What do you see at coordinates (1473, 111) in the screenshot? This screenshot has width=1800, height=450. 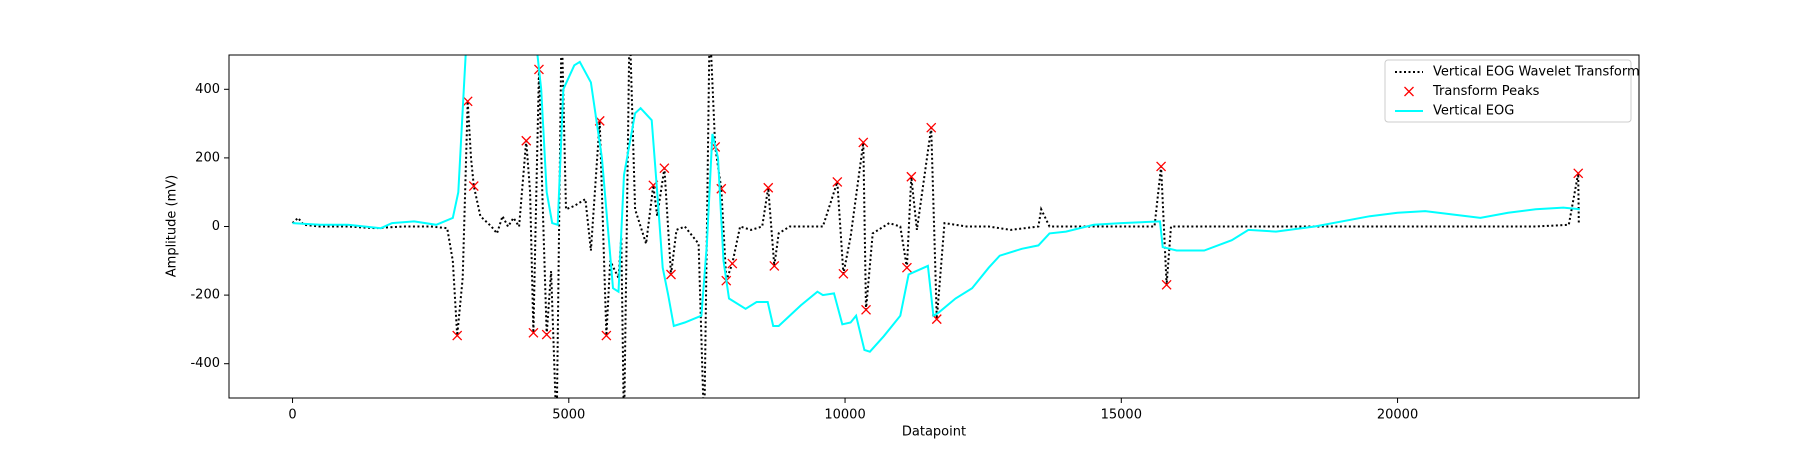 I see `legend-label: Vertical EOG` at bounding box center [1473, 111].